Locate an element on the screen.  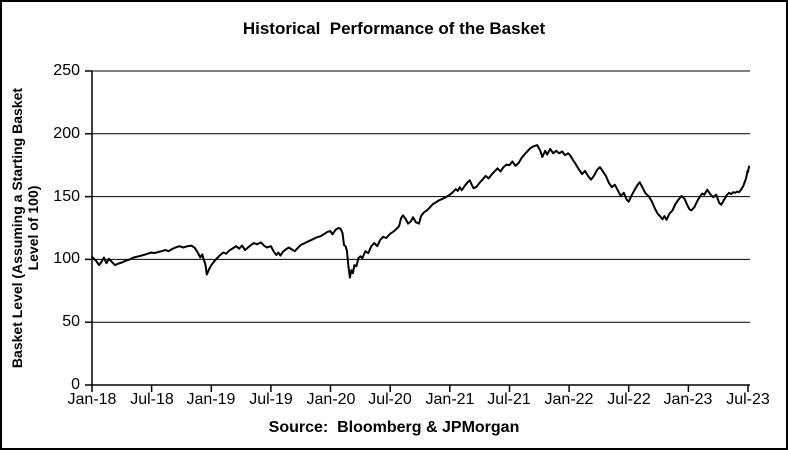
x-tick-label: Jan-21 is located at coordinates (450, 399).